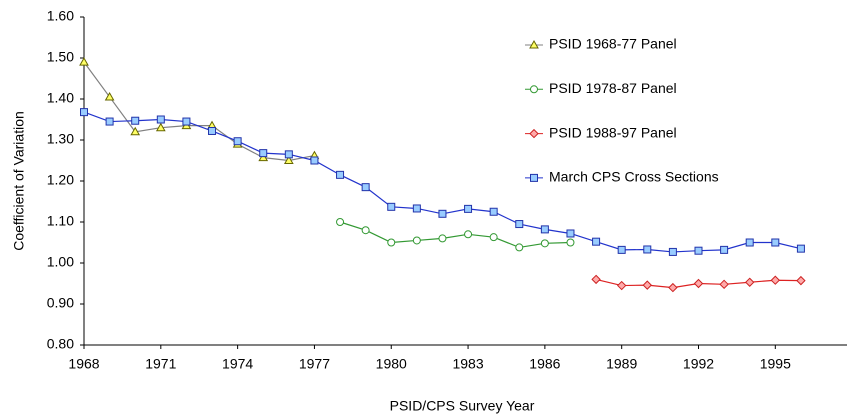  Describe the element at coordinates (613, 88) in the screenshot. I see `legend-label: PSID 1978-87 Panel` at that location.